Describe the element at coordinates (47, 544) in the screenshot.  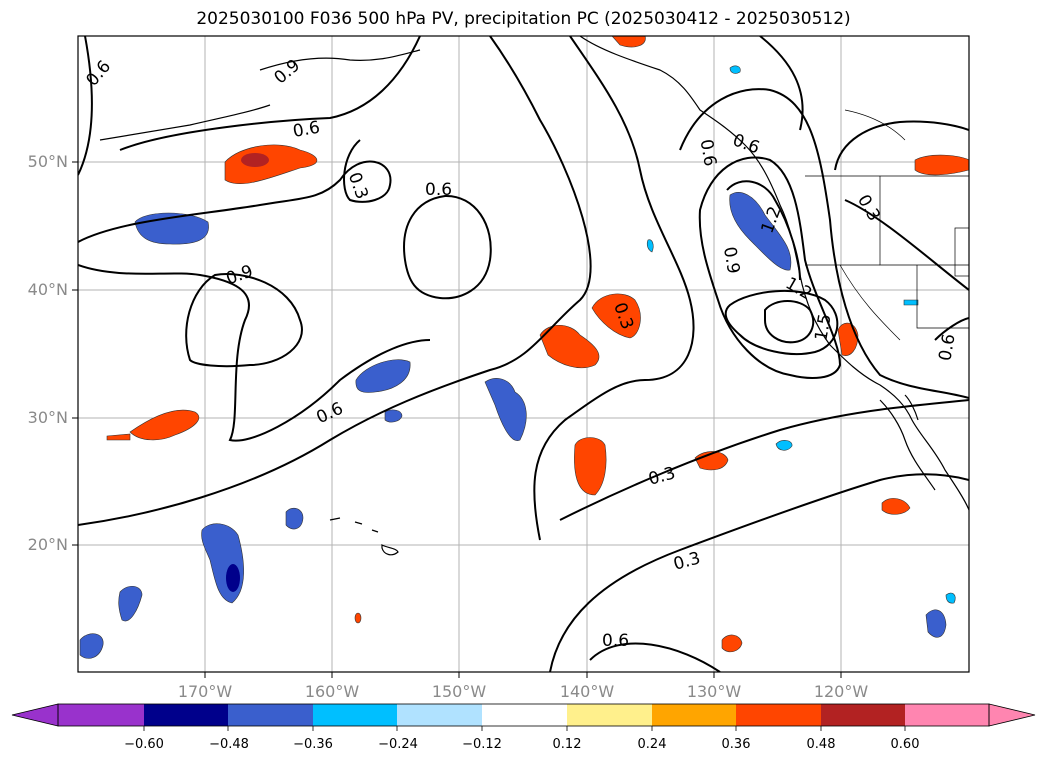
I see `lat-label-20n: 20°N` at that location.